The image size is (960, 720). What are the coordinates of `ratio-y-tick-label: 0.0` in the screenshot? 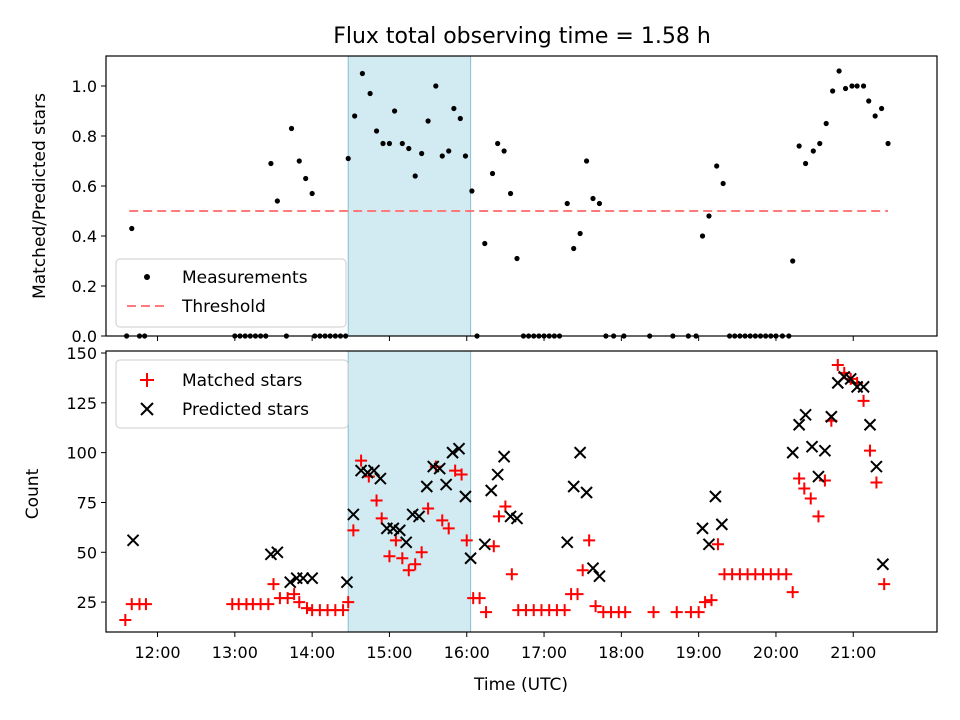 It's located at (84, 336).